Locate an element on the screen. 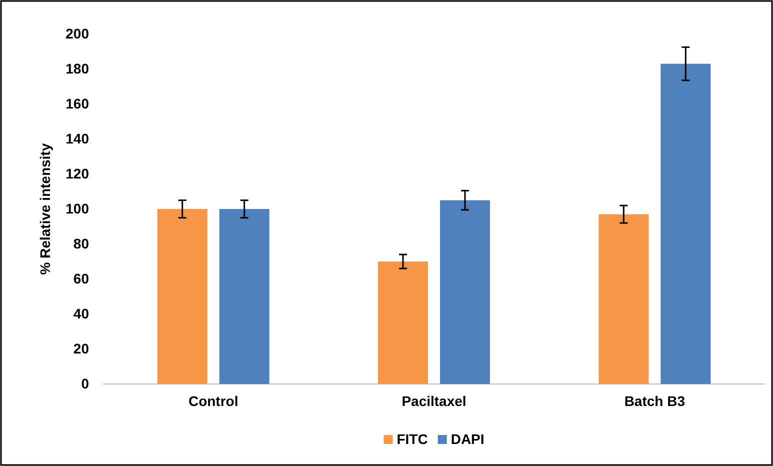 Image resolution: width=773 pixels, height=466 pixels. x-tick-label: Paciltaxel is located at coordinates (434, 400).